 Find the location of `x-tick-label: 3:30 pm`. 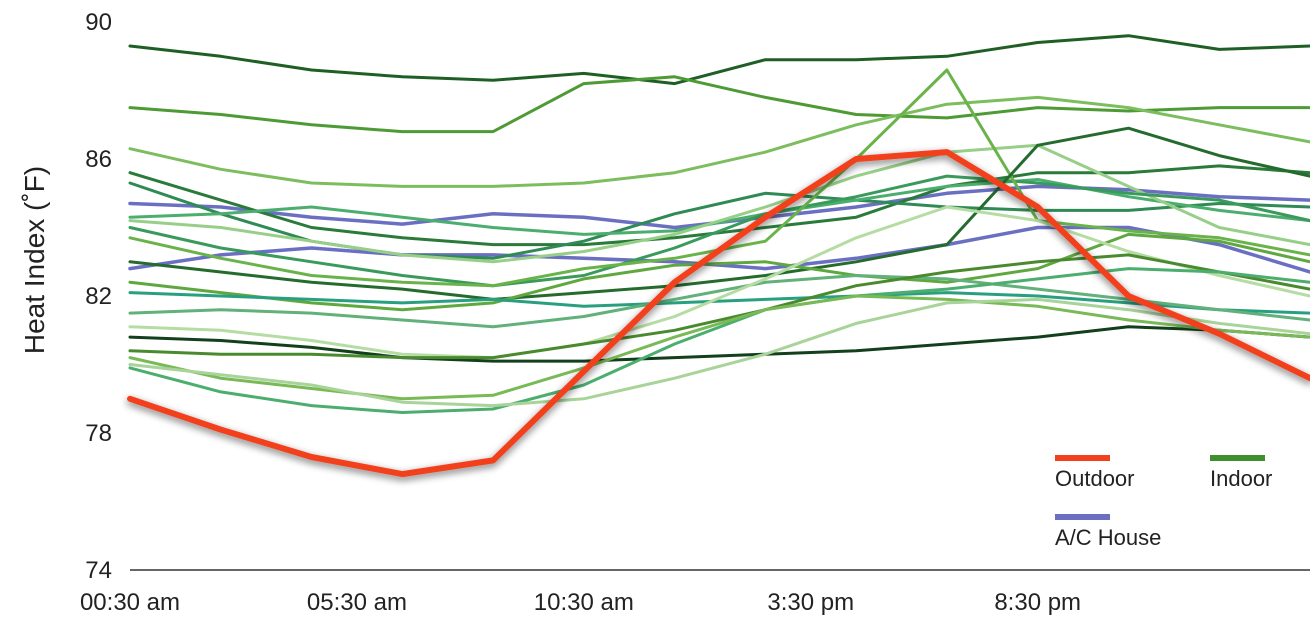

x-tick-label: 3:30 pm is located at coordinates (810, 602).